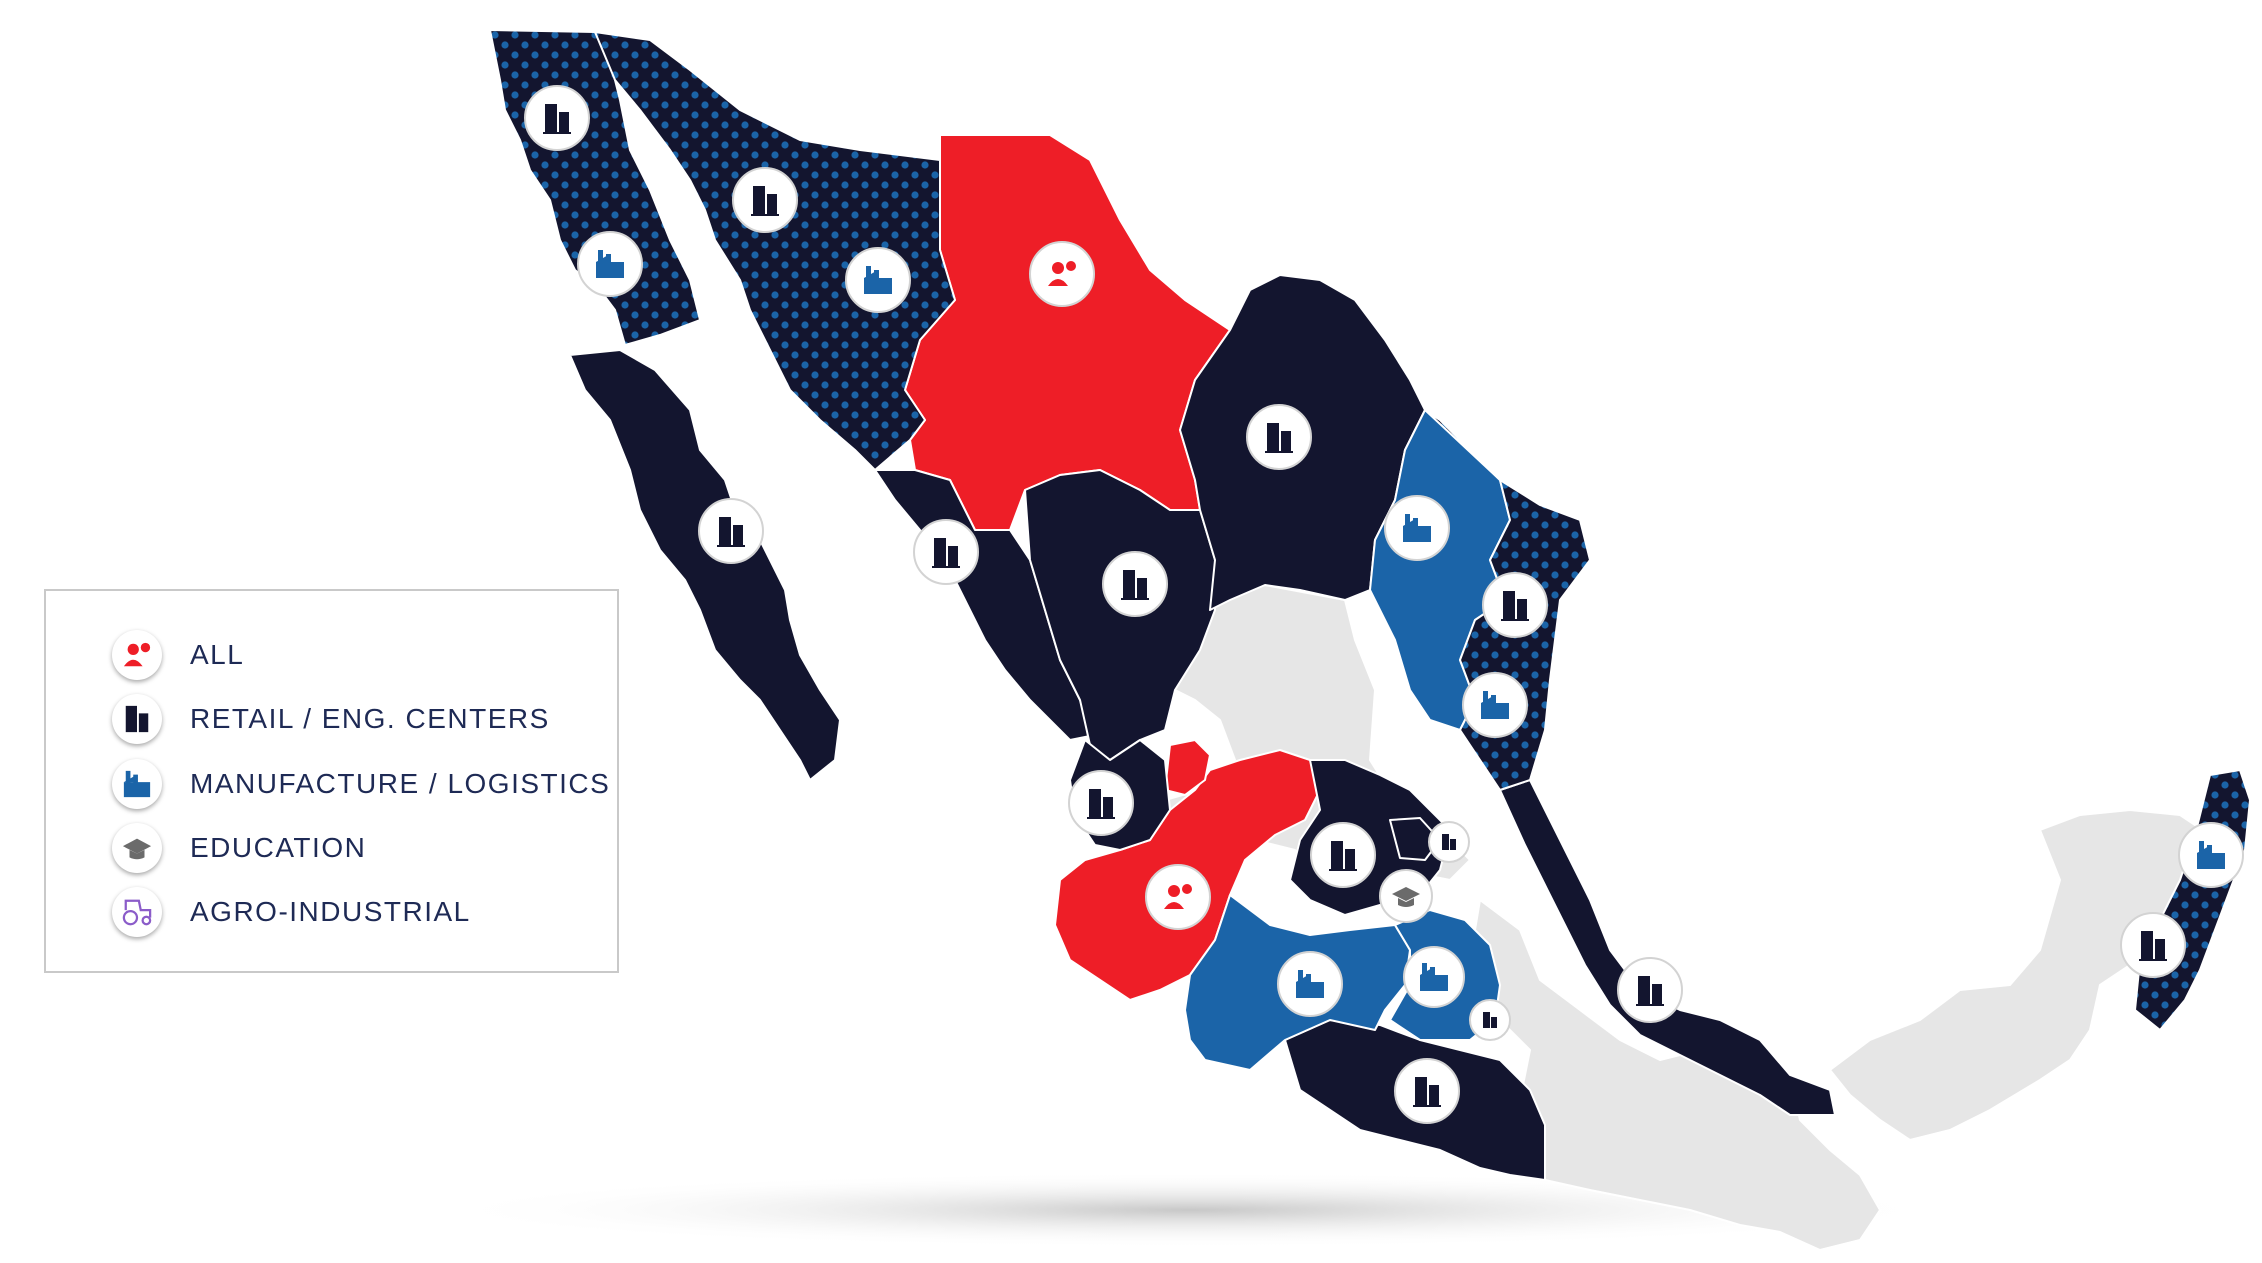 This screenshot has height=1263, width=2262. I want to click on marker-baja-california-building, so click(557, 118).